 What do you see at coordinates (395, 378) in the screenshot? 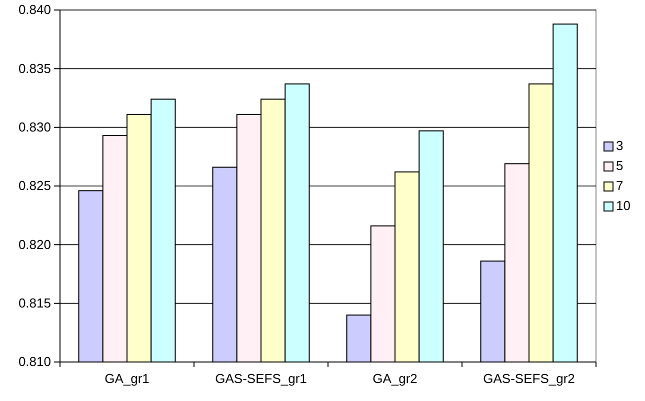
I see `x-tick-label: GA_gr2` at bounding box center [395, 378].